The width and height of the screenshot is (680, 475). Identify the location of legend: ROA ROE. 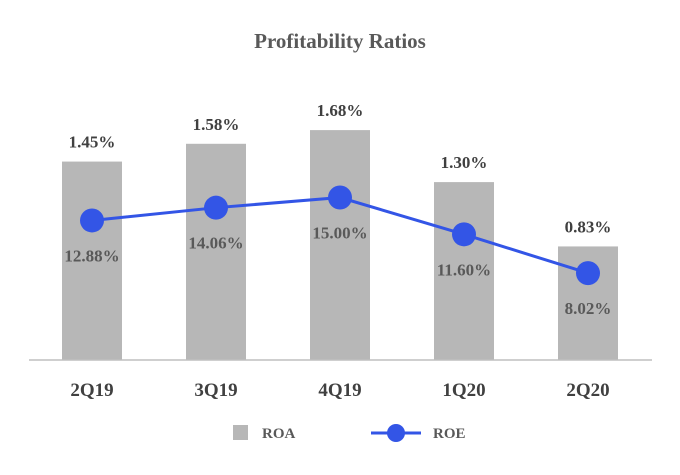
(349, 433).